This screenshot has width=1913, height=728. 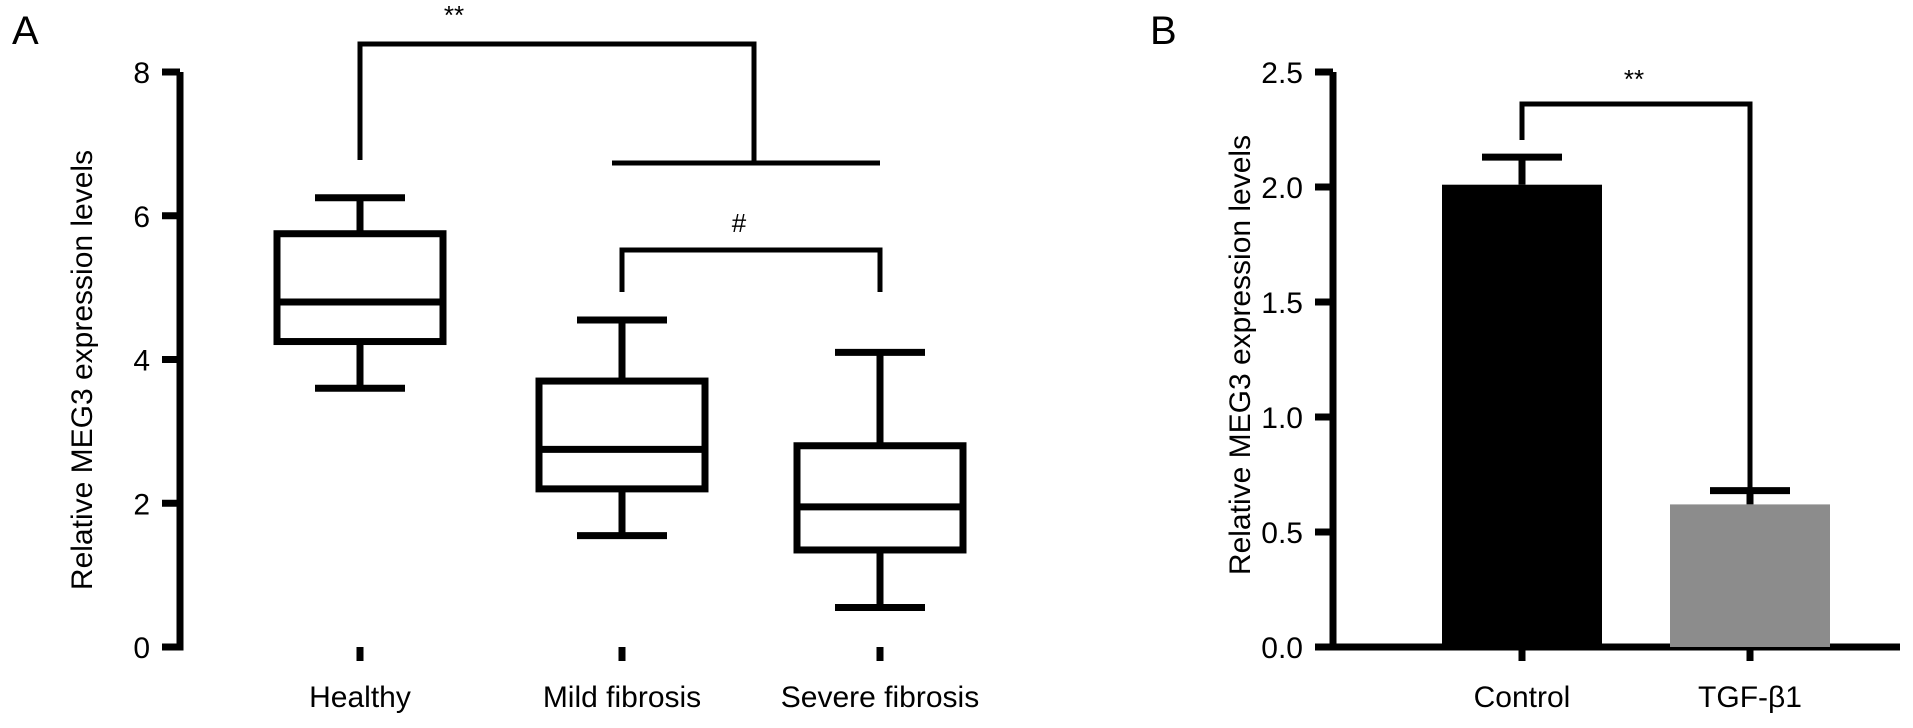 I want to click on significance-label-healthy: **, so click(x=454, y=15).